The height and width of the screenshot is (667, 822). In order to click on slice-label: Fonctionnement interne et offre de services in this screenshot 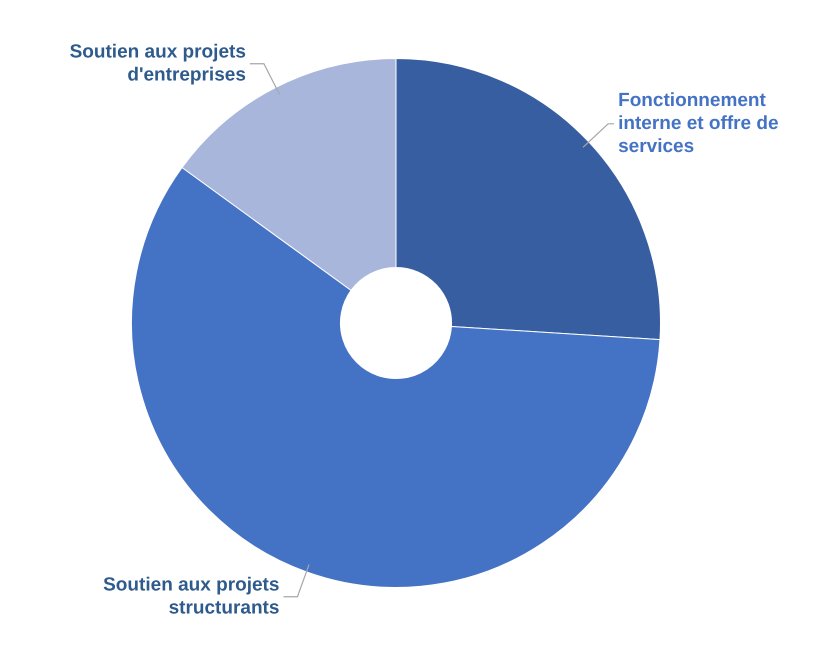, I will do `click(698, 124)`.